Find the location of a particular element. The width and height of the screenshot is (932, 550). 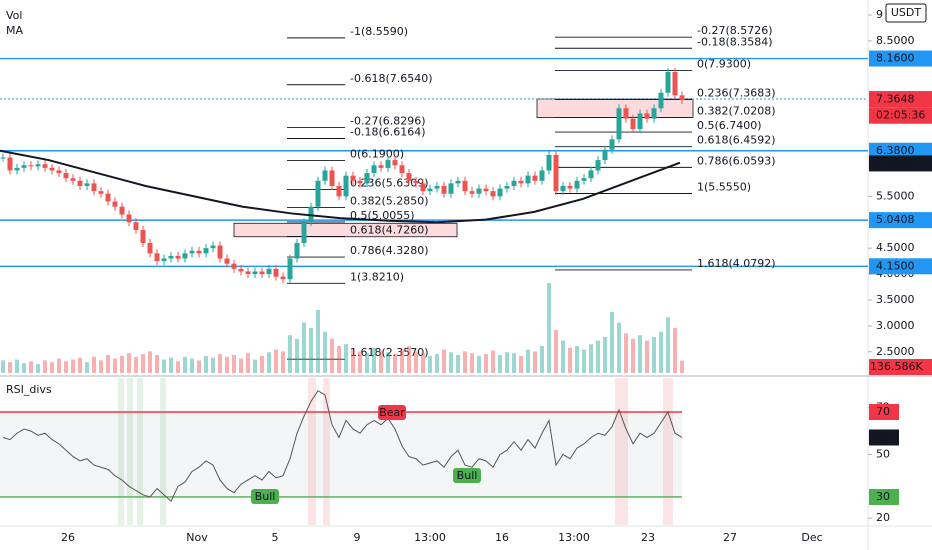

time-label: 9 is located at coordinates (357, 537).